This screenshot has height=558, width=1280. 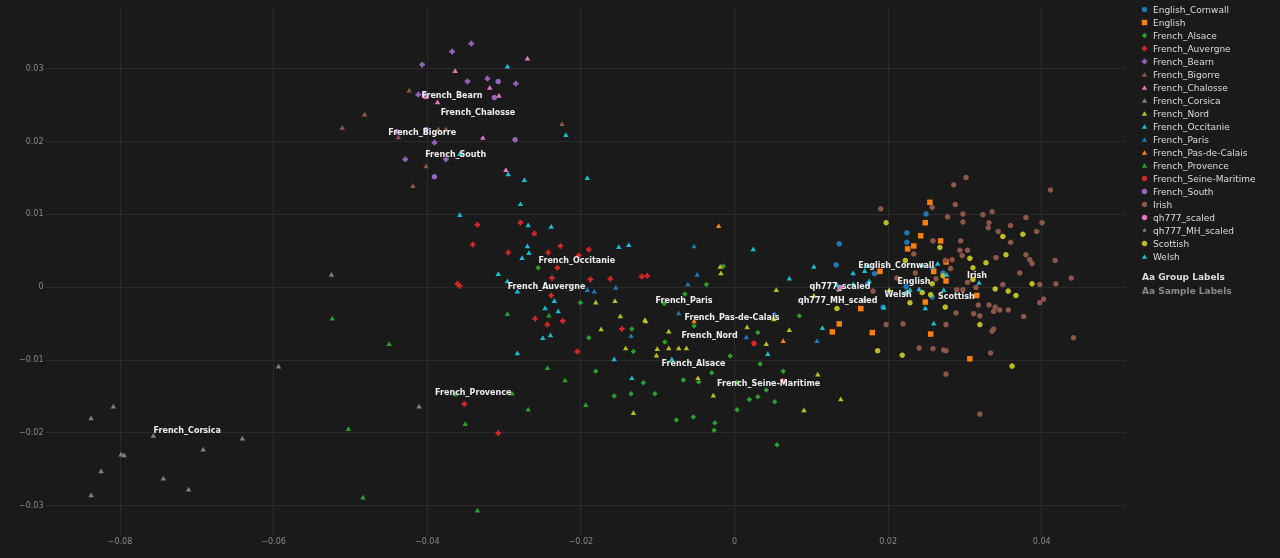 What do you see at coordinates (1204, 178) in the screenshot?
I see `legend-label: French_Seine-Maritime` at bounding box center [1204, 178].